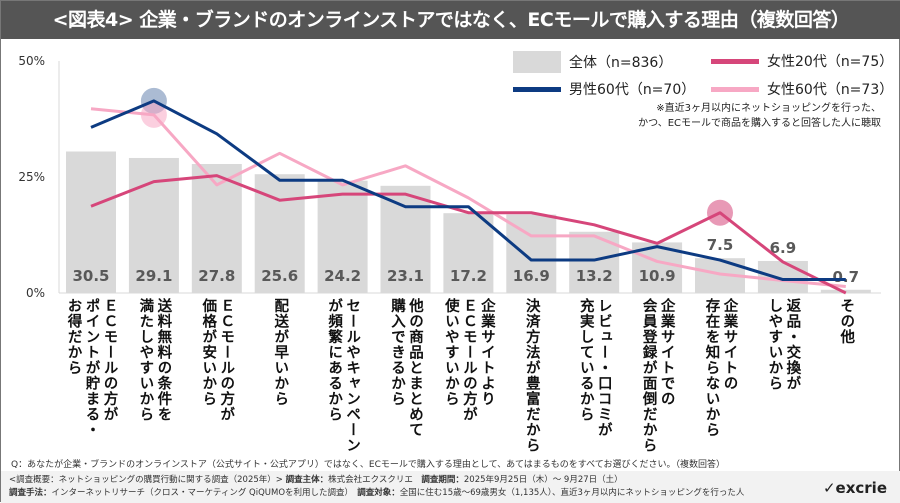 Image resolution: width=900 pixels, height=503 pixels. What do you see at coordinates (720, 245) in the screenshot?
I see `bar-value-label: 7.5` at bounding box center [720, 245].